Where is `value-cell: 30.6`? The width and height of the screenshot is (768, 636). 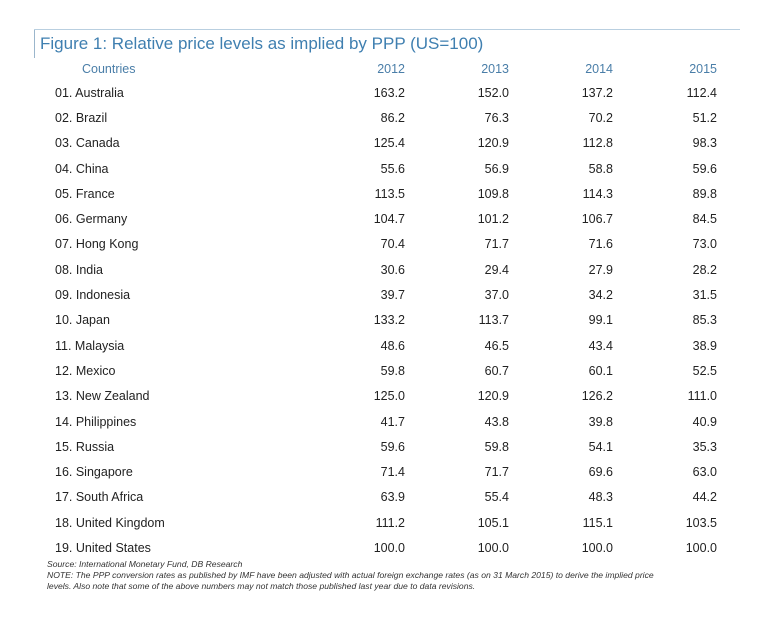 value-cell: 30.6 is located at coordinates (392, 269).